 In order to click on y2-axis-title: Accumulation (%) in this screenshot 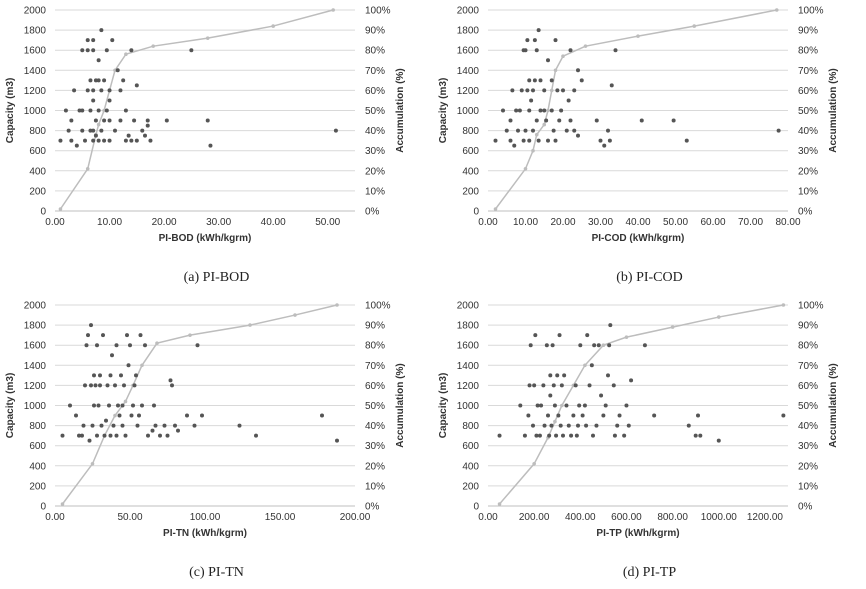, I will do `click(400, 405)`.